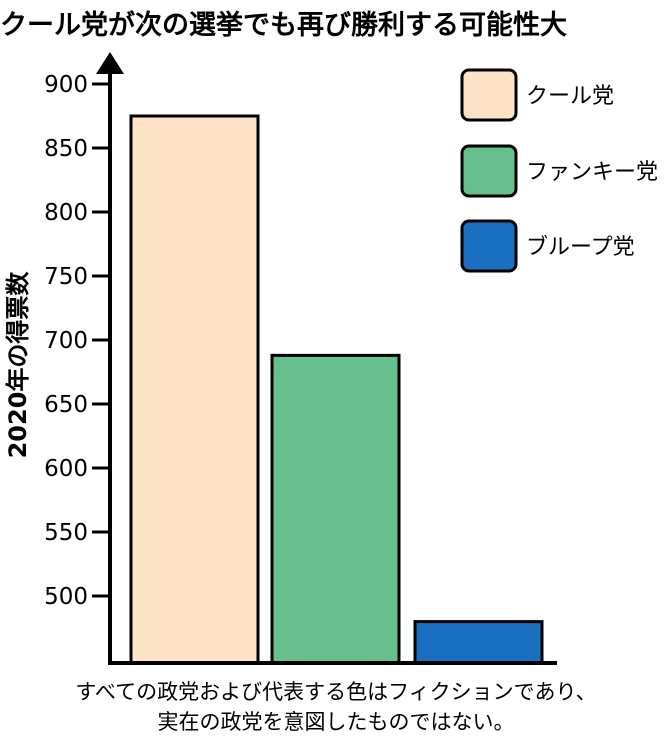 This screenshot has width=672, height=740. I want to click on y-axis-arrow, so click(110, 63).